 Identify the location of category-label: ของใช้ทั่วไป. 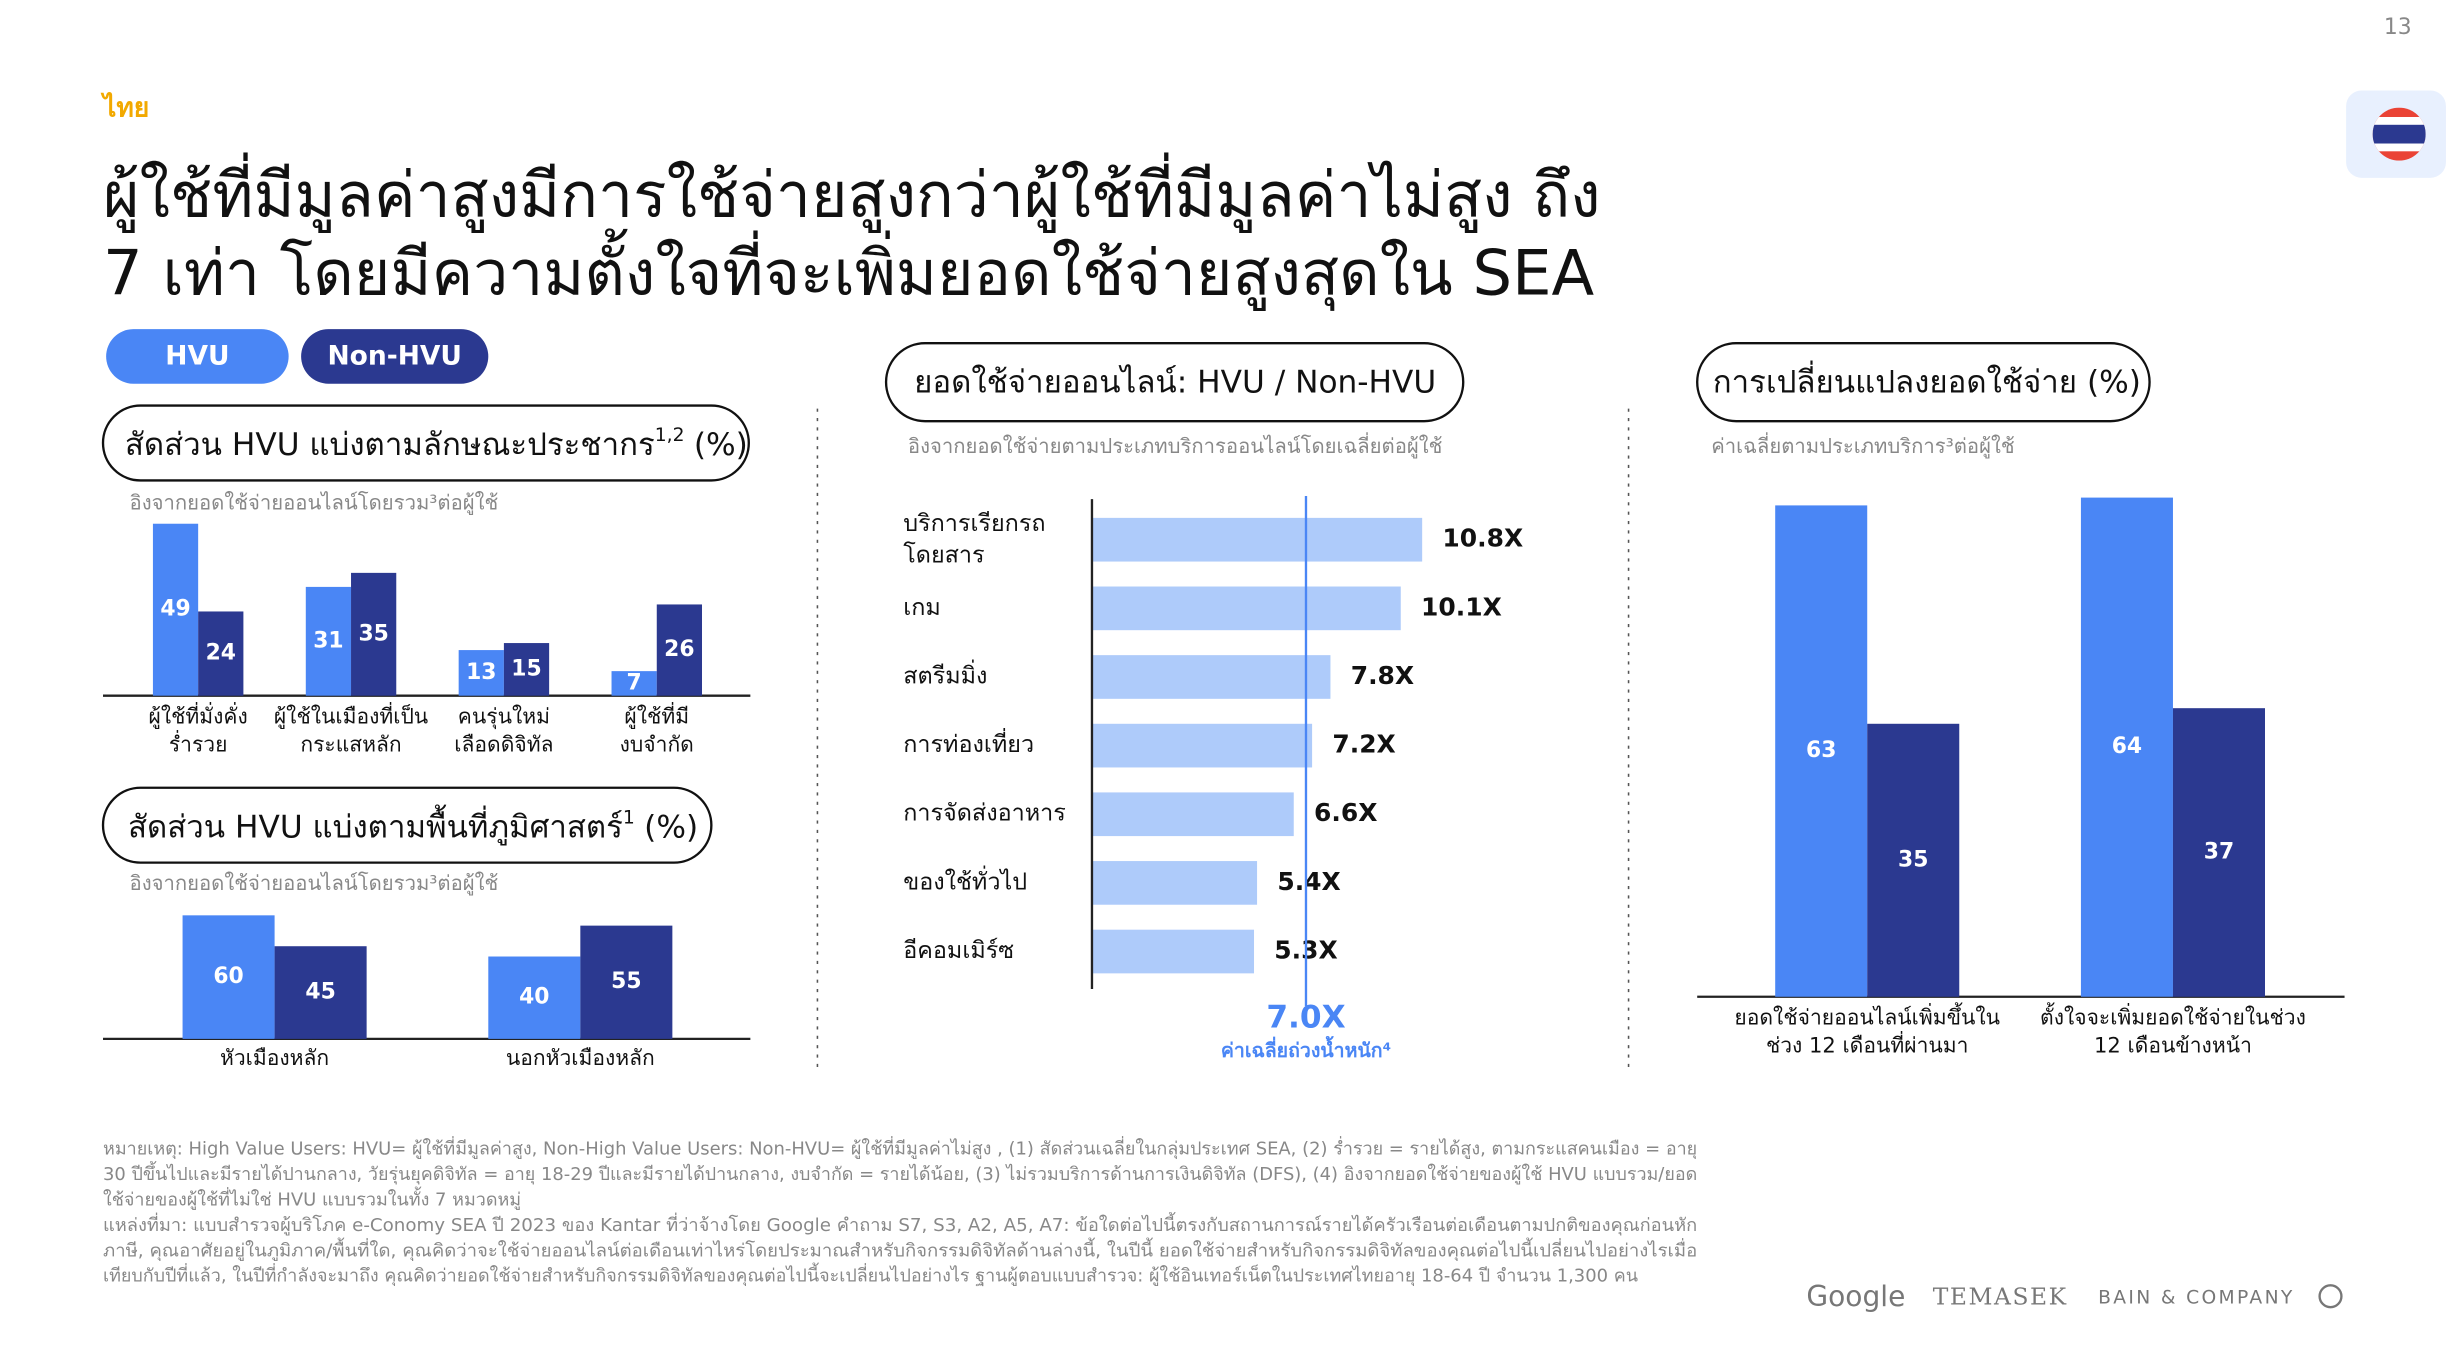
(965, 880).